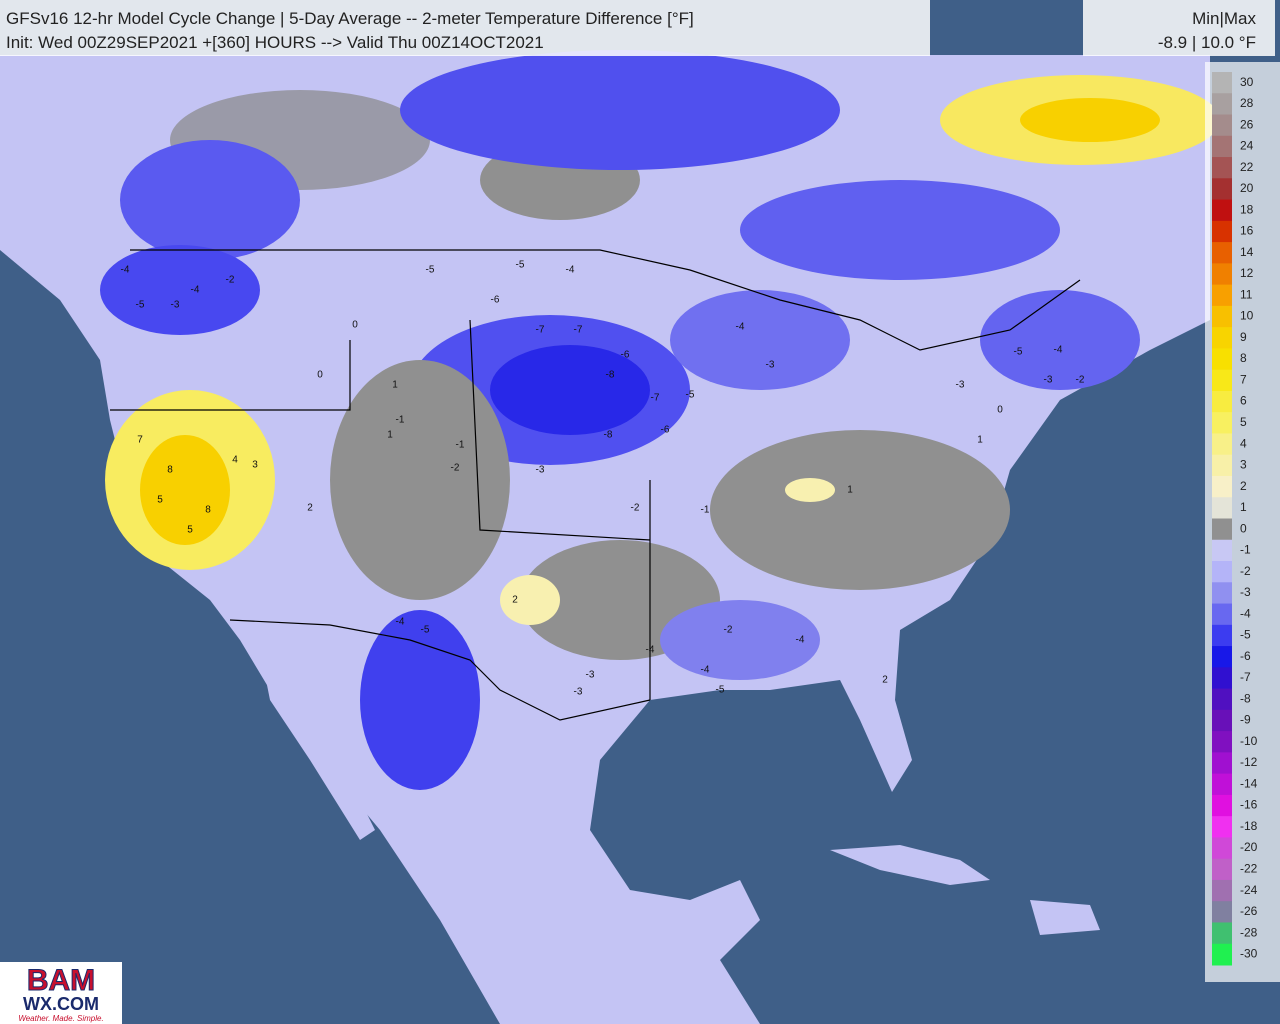 Image resolution: width=1280 pixels, height=1024 pixels. Describe the element at coordinates (1243, 528) in the screenshot. I see `colorbar-label: 0` at that location.